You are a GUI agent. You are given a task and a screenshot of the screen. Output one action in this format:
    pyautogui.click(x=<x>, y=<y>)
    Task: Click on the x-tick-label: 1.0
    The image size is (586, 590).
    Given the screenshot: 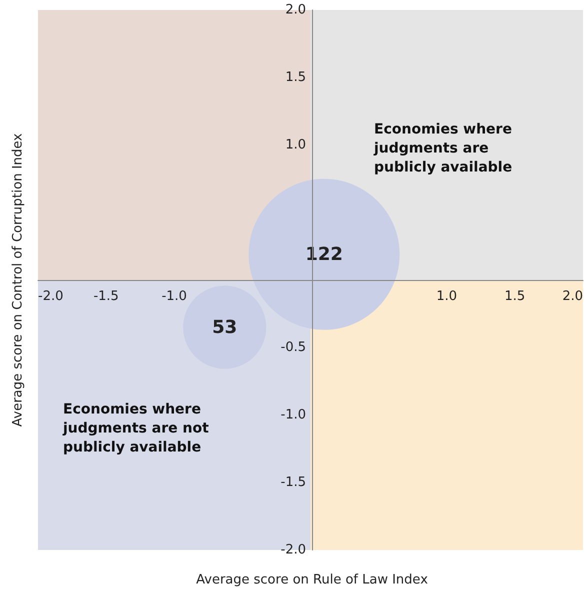 What is the action you would take?
    pyautogui.click(x=447, y=296)
    